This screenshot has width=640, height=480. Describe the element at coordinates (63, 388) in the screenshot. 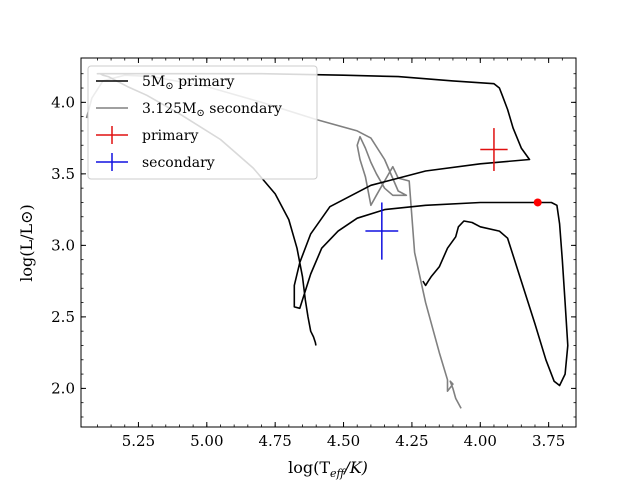

I see `y-tick-label: 2.0` at that location.